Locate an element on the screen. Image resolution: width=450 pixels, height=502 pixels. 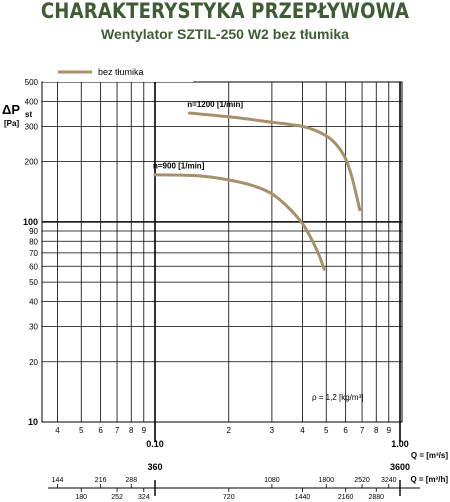
curves is located at coordinates (257, 191).